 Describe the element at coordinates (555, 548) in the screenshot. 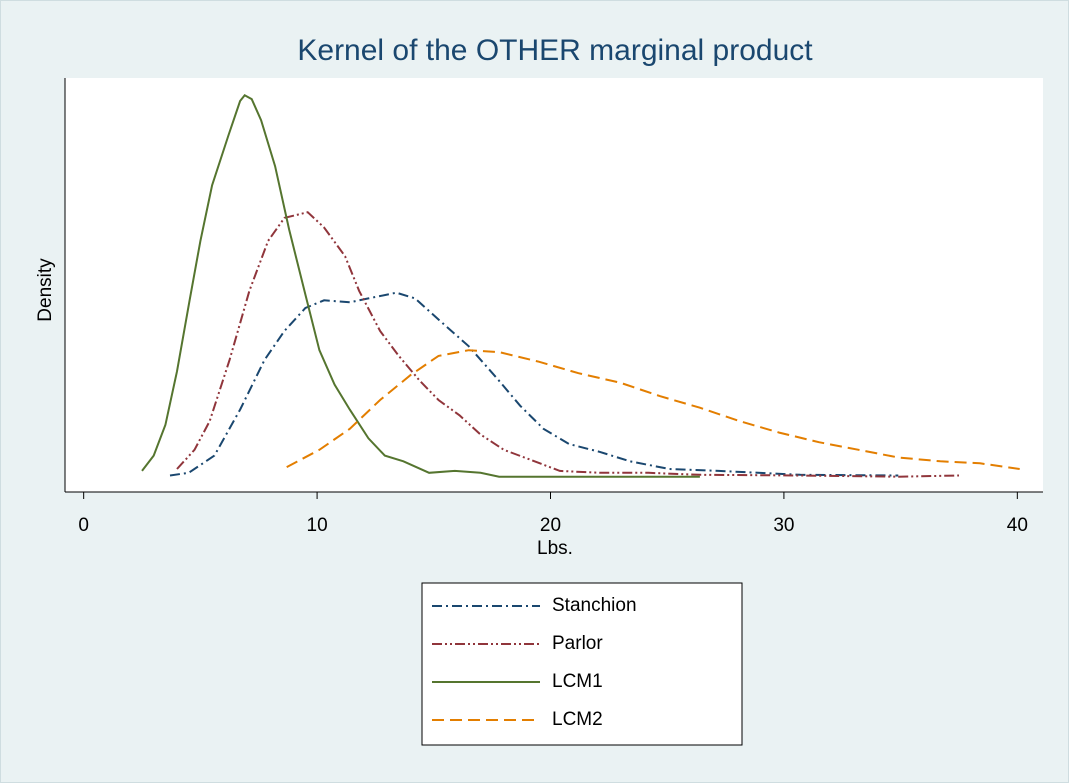

I see `x-axis-label: Lbs.` at that location.